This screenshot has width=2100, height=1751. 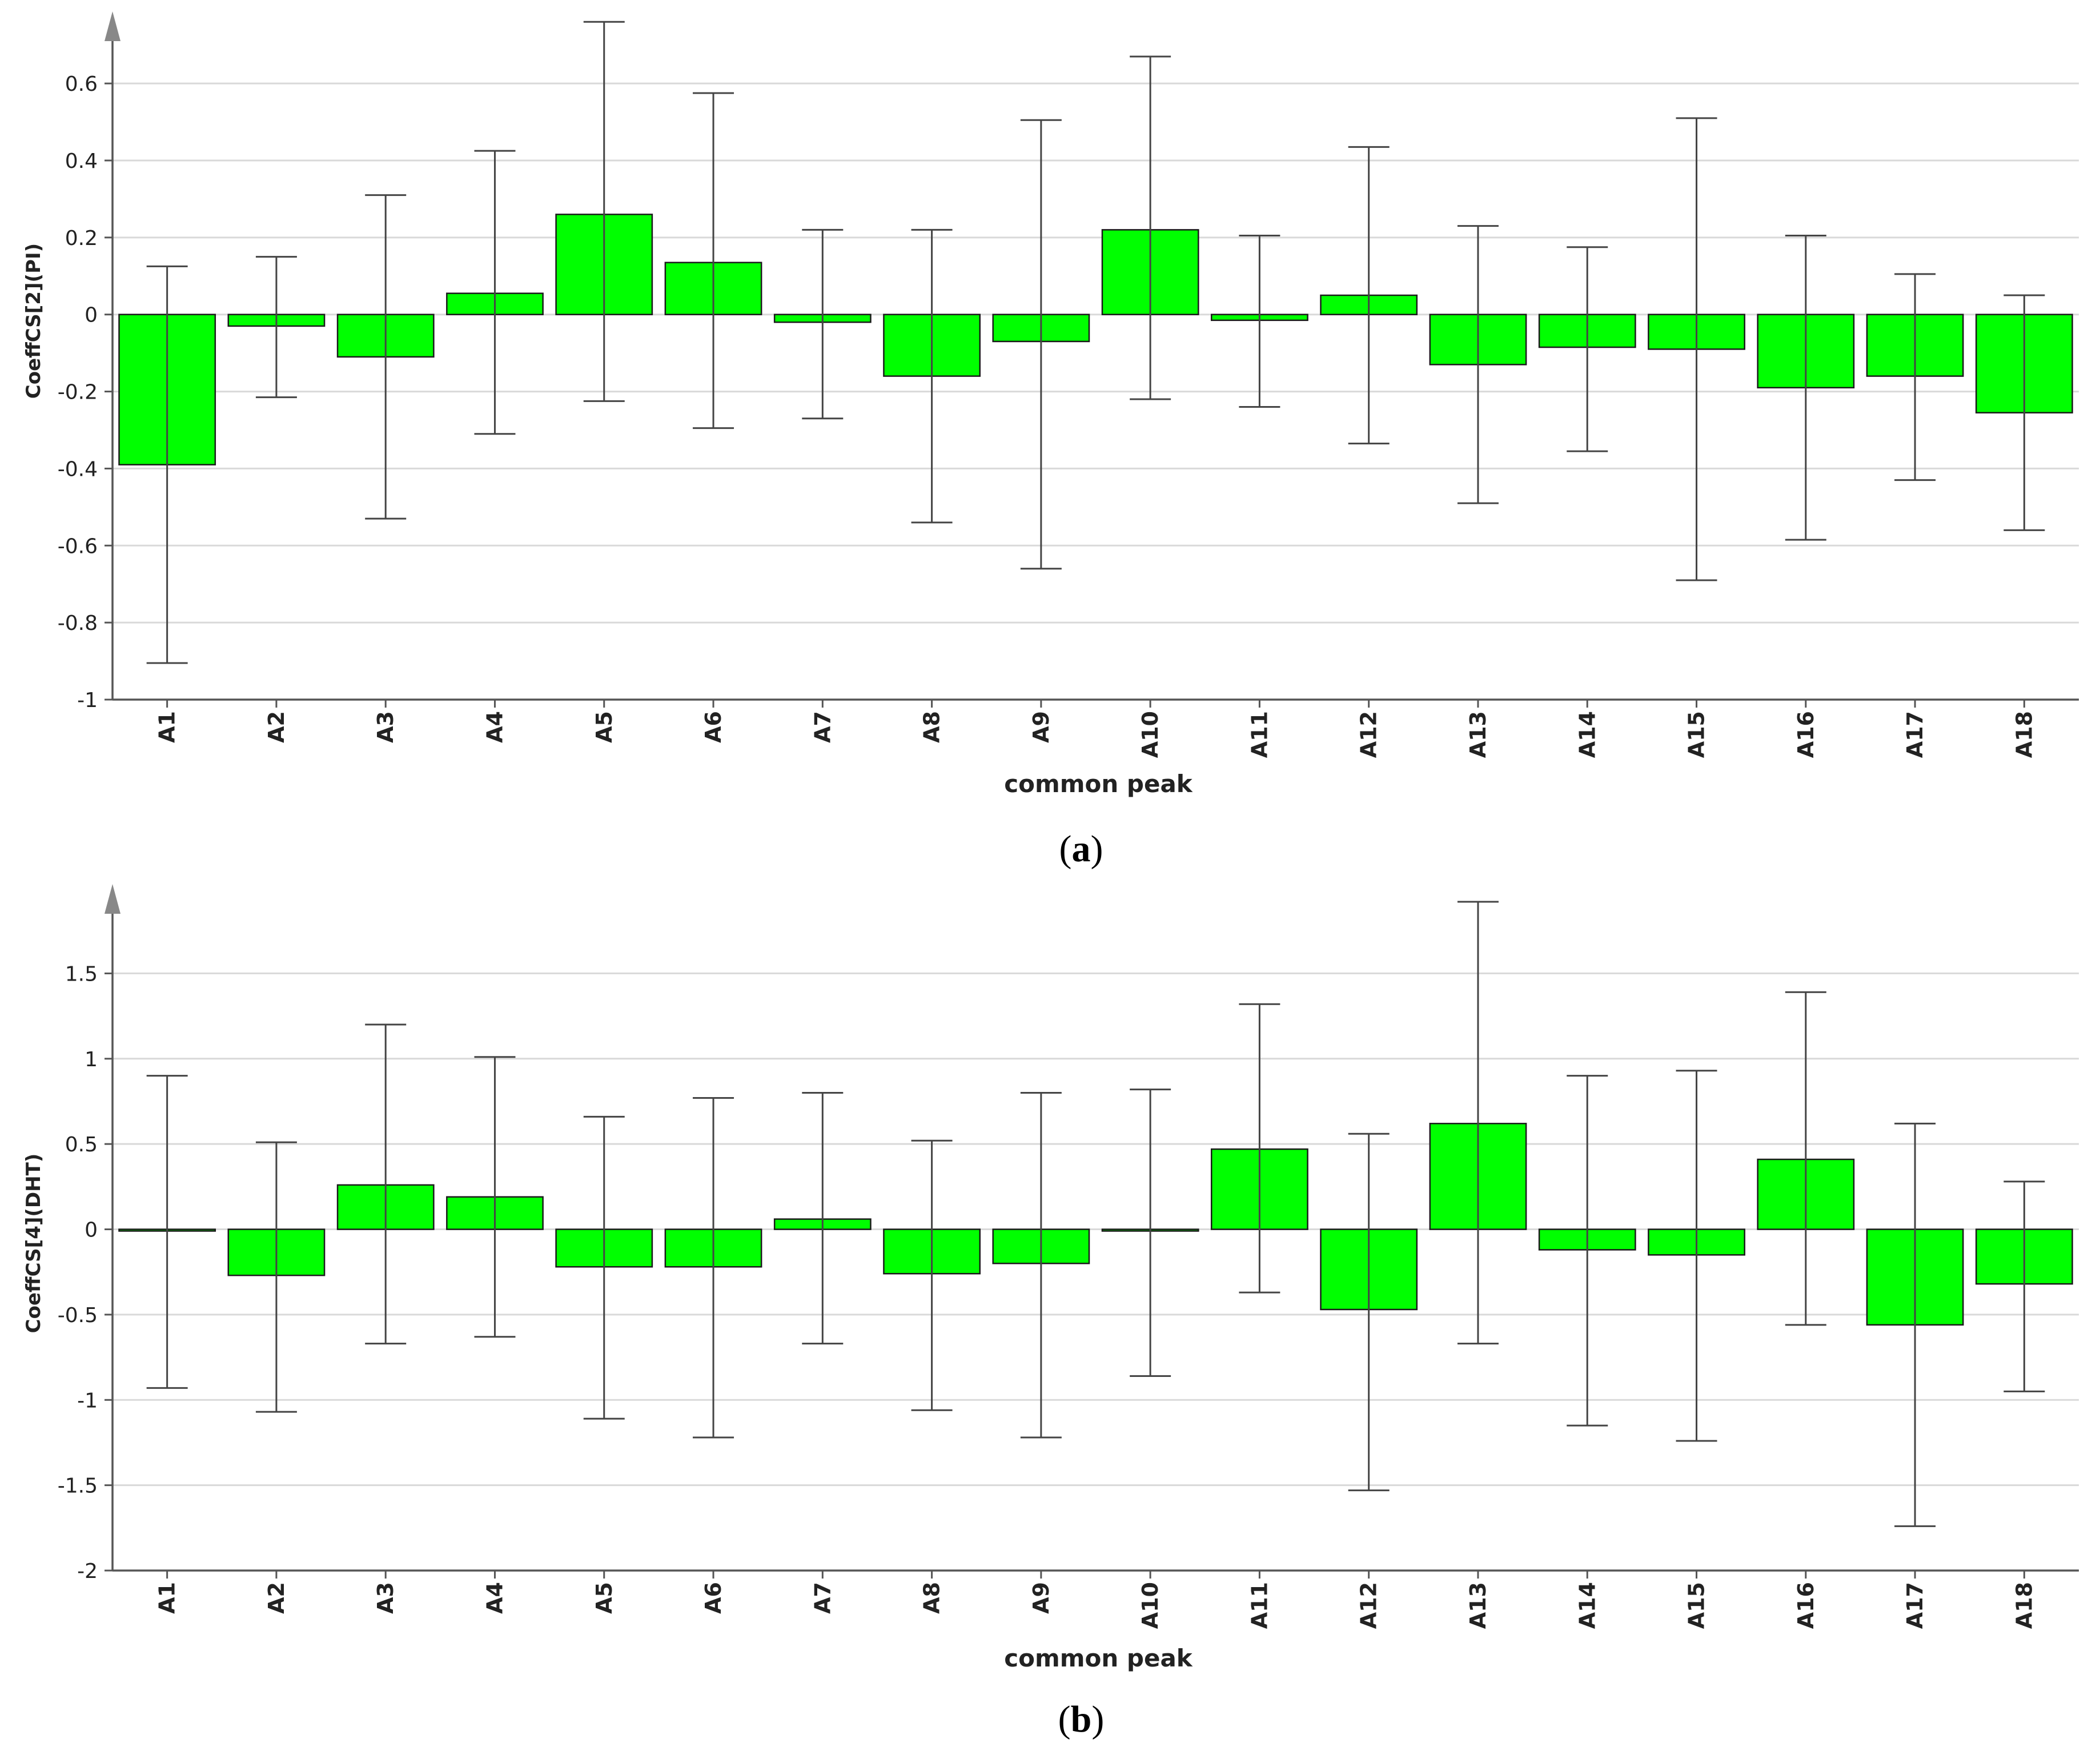 What do you see at coordinates (82, 238) in the screenshot?
I see `y-tick-label: 0.2` at bounding box center [82, 238].